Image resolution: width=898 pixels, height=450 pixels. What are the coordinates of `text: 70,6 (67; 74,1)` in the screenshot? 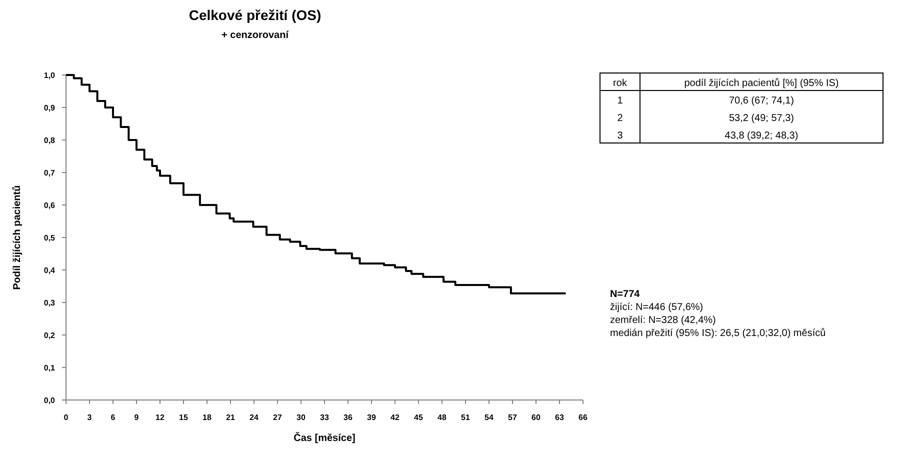 It's located at (761, 101).